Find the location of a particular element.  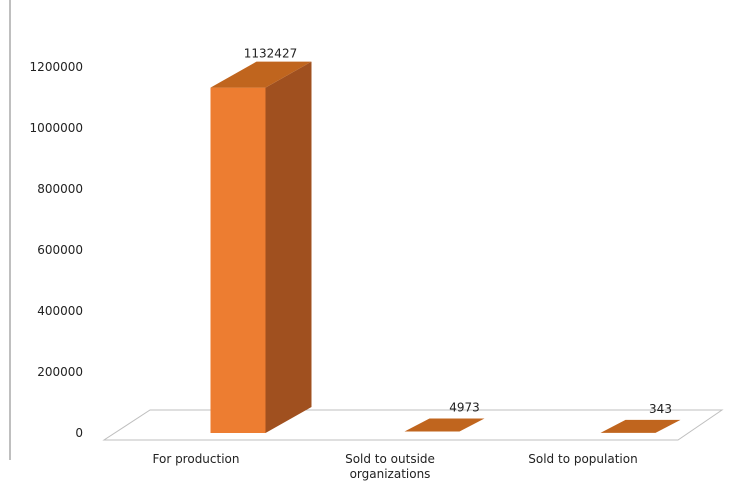

bar-side is located at coordinates (288, 247).